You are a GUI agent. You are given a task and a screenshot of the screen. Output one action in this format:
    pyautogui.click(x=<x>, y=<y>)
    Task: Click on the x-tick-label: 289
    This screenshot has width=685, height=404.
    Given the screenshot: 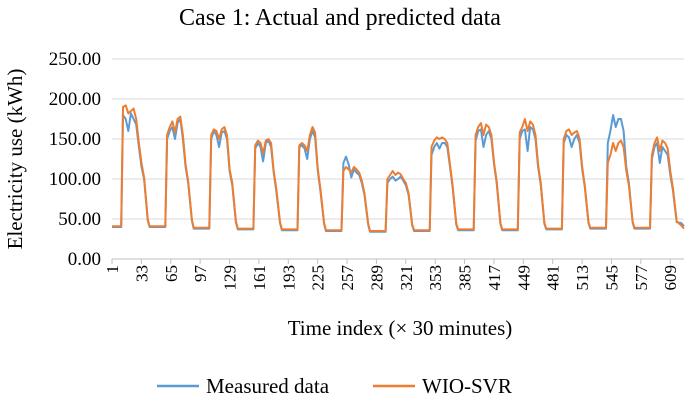 What is the action you would take?
    pyautogui.click(x=376, y=278)
    